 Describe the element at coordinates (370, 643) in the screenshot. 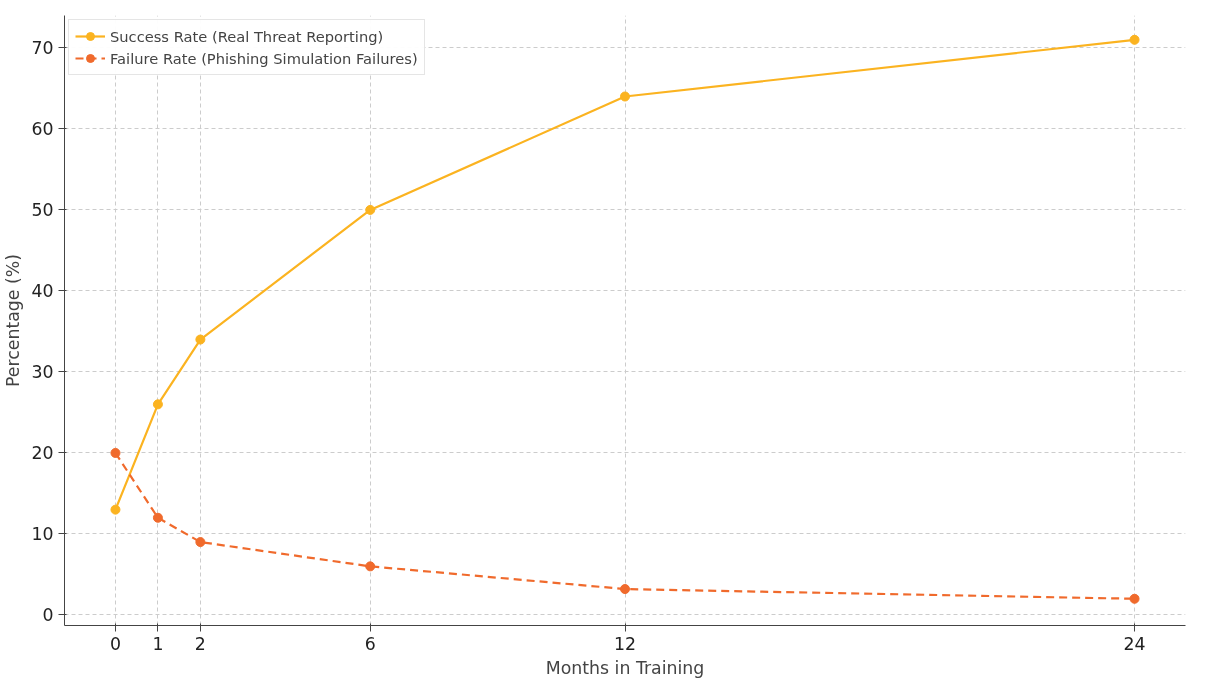

I see `x-tick-label: 6` at that location.